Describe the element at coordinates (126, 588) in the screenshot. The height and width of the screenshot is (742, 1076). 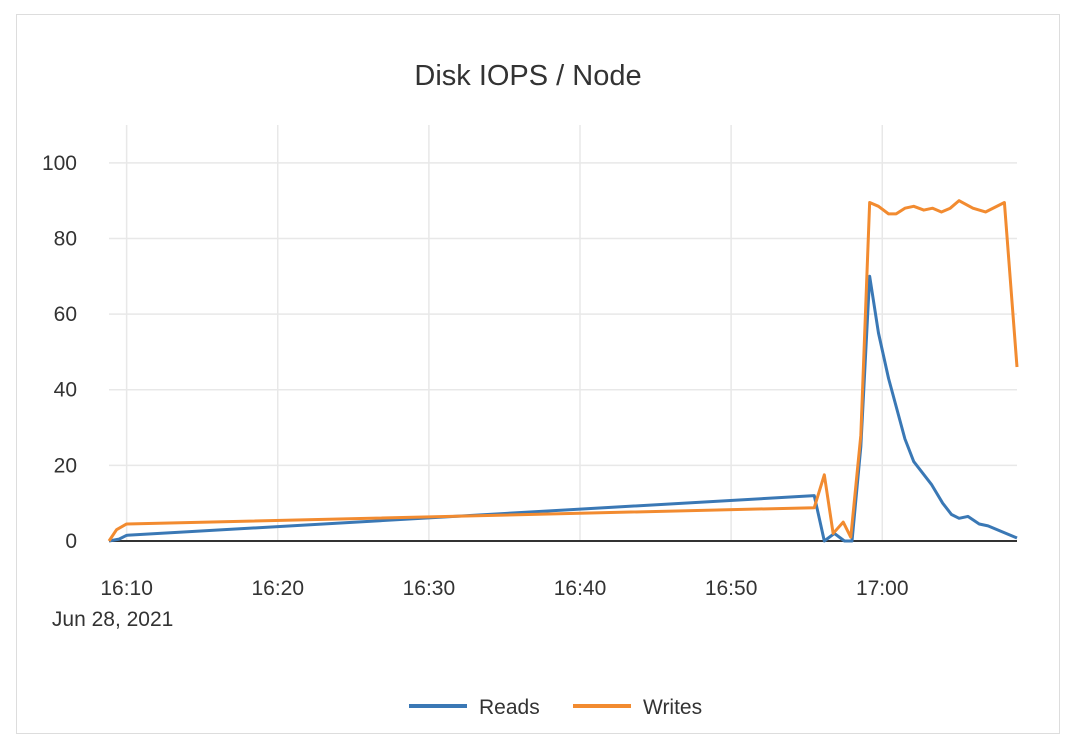
I see `x-tick-label: 16:10` at that location.